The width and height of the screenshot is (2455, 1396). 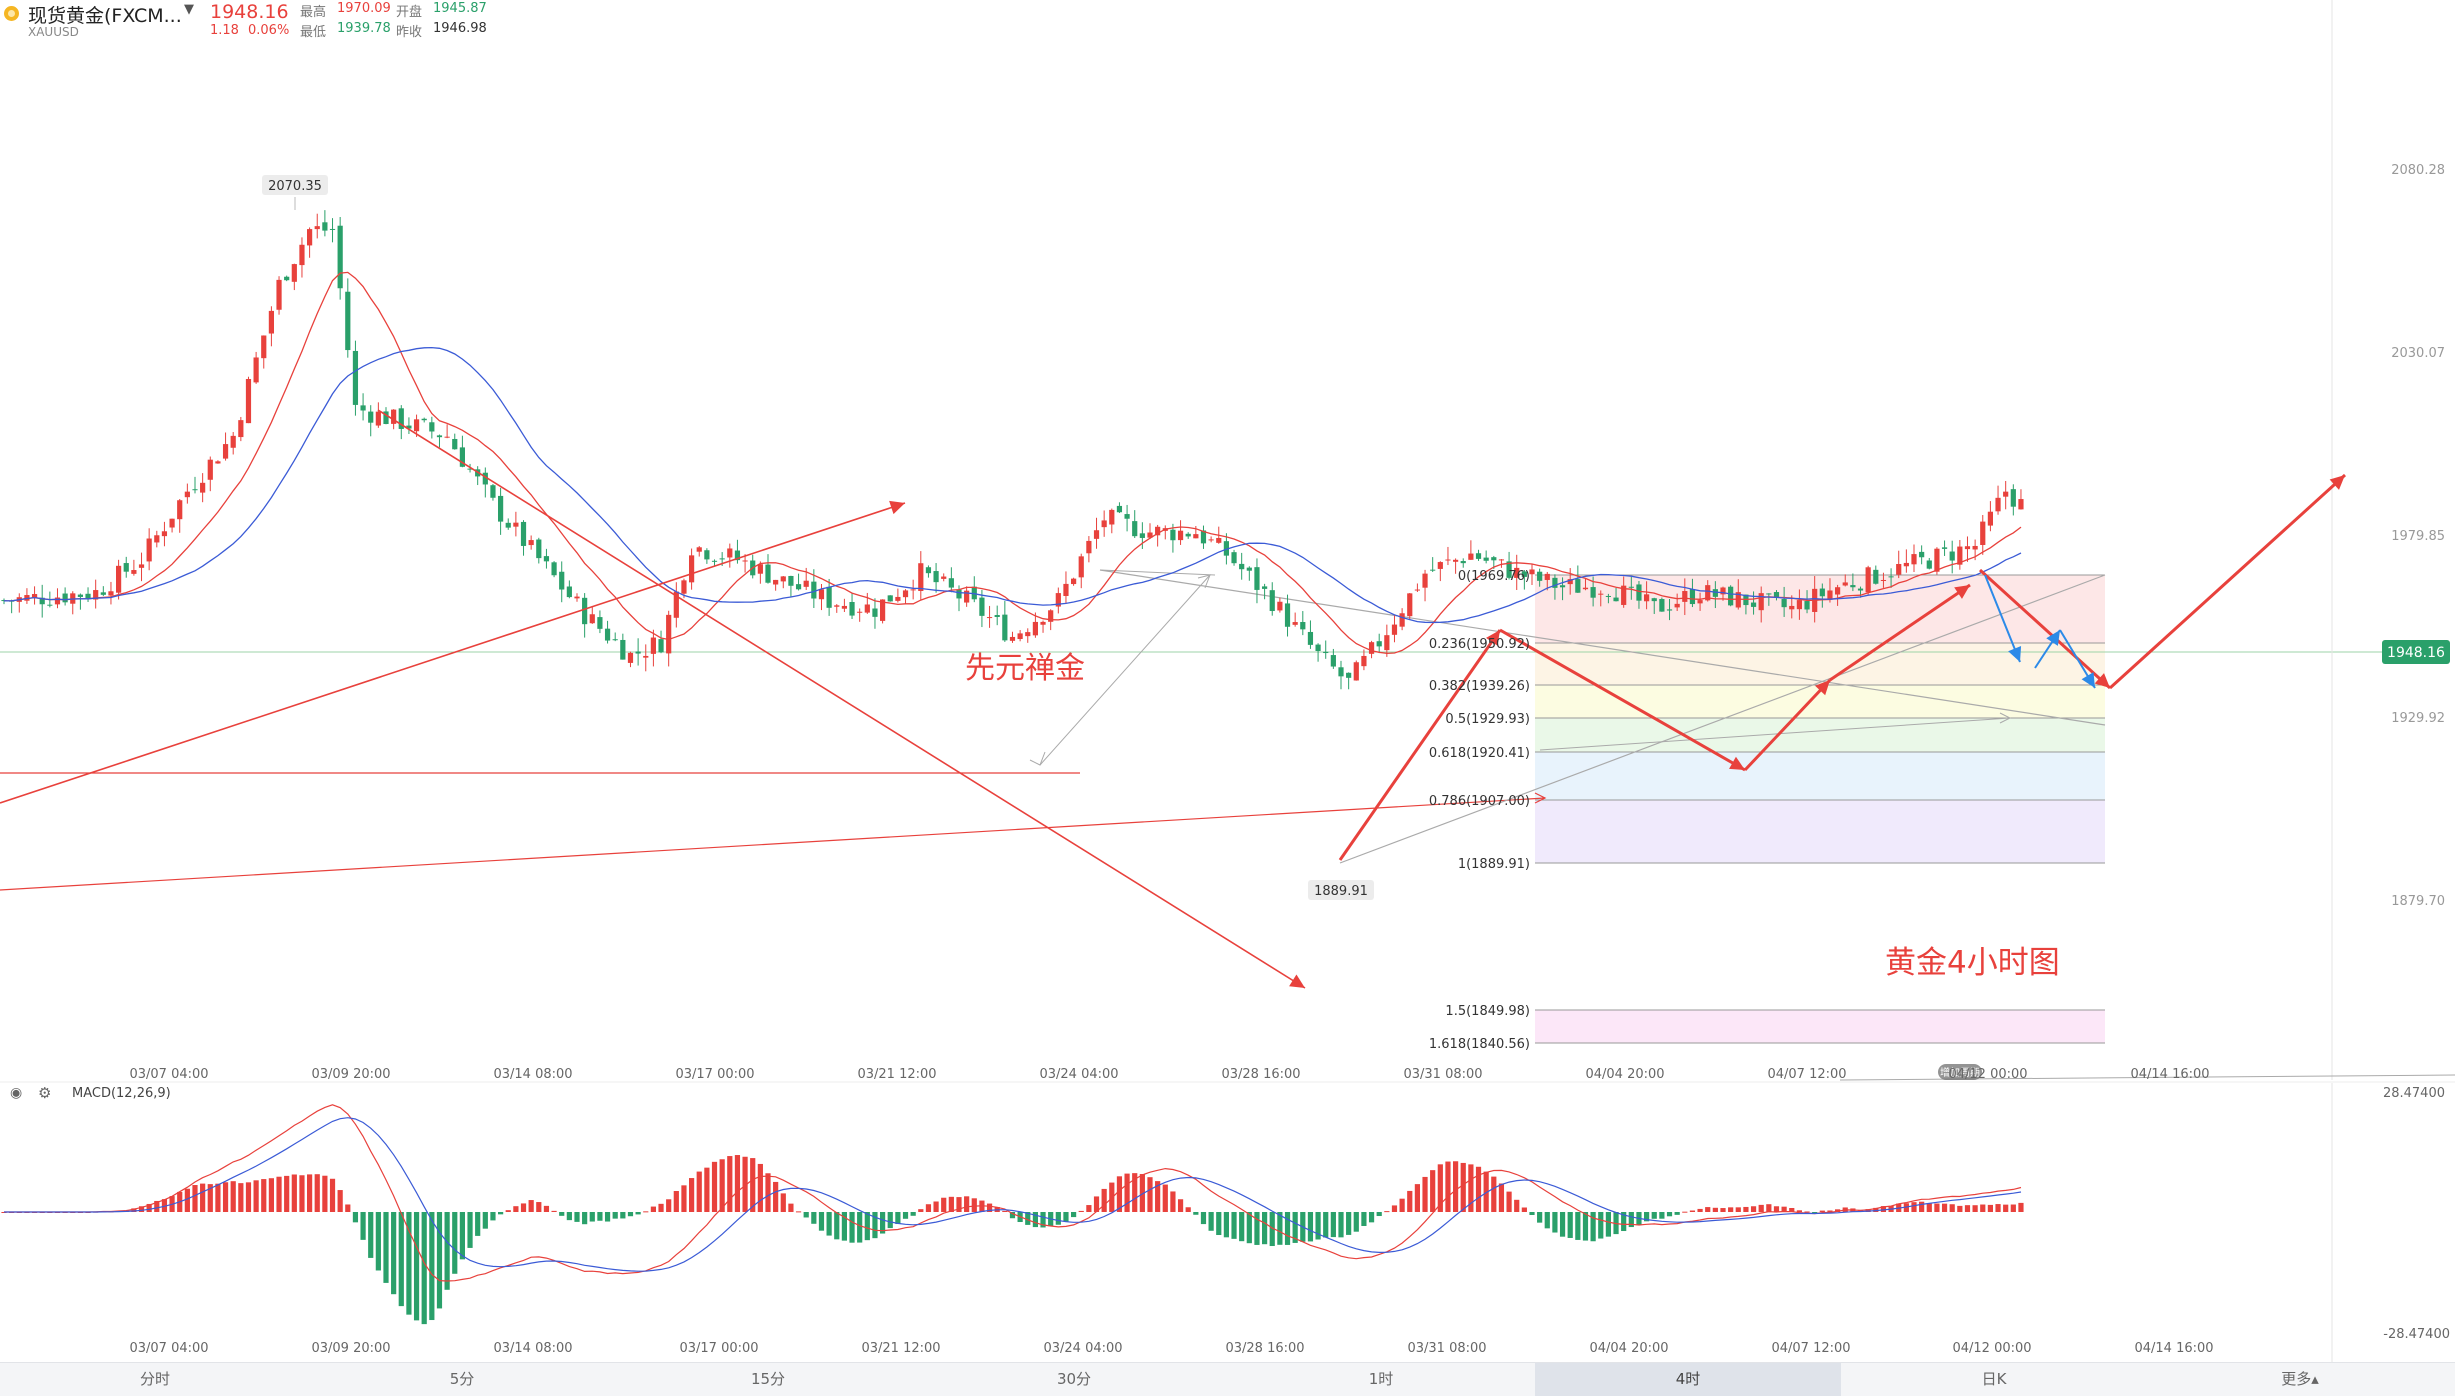 What do you see at coordinates (350, 1074) in the screenshot?
I see `time-axis-label: 03/09 20:00` at bounding box center [350, 1074].